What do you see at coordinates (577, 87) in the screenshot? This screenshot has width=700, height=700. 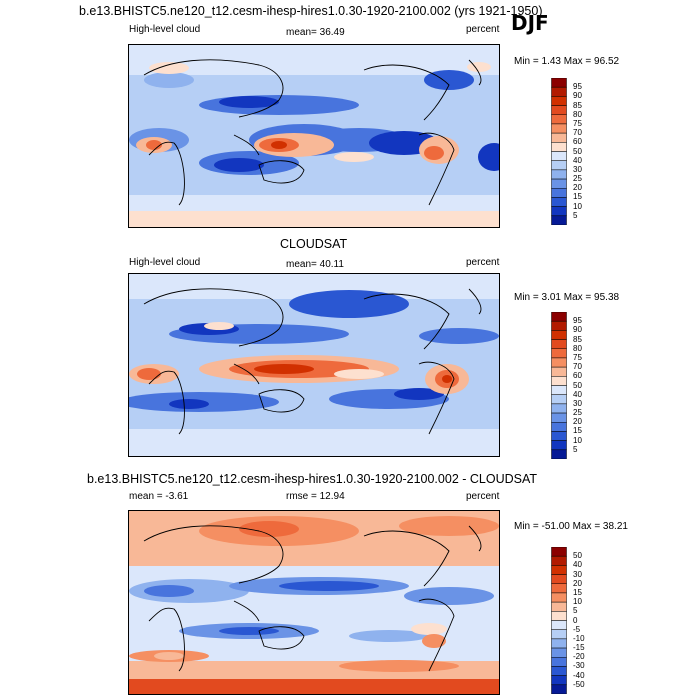 I see `colorbar-tick-label: 95` at bounding box center [577, 87].